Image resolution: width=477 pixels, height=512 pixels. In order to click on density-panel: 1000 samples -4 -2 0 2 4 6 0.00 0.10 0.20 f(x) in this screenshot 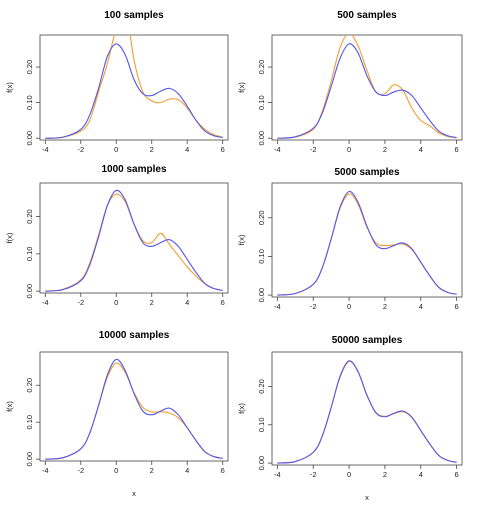, I will do `click(117, 235)`.